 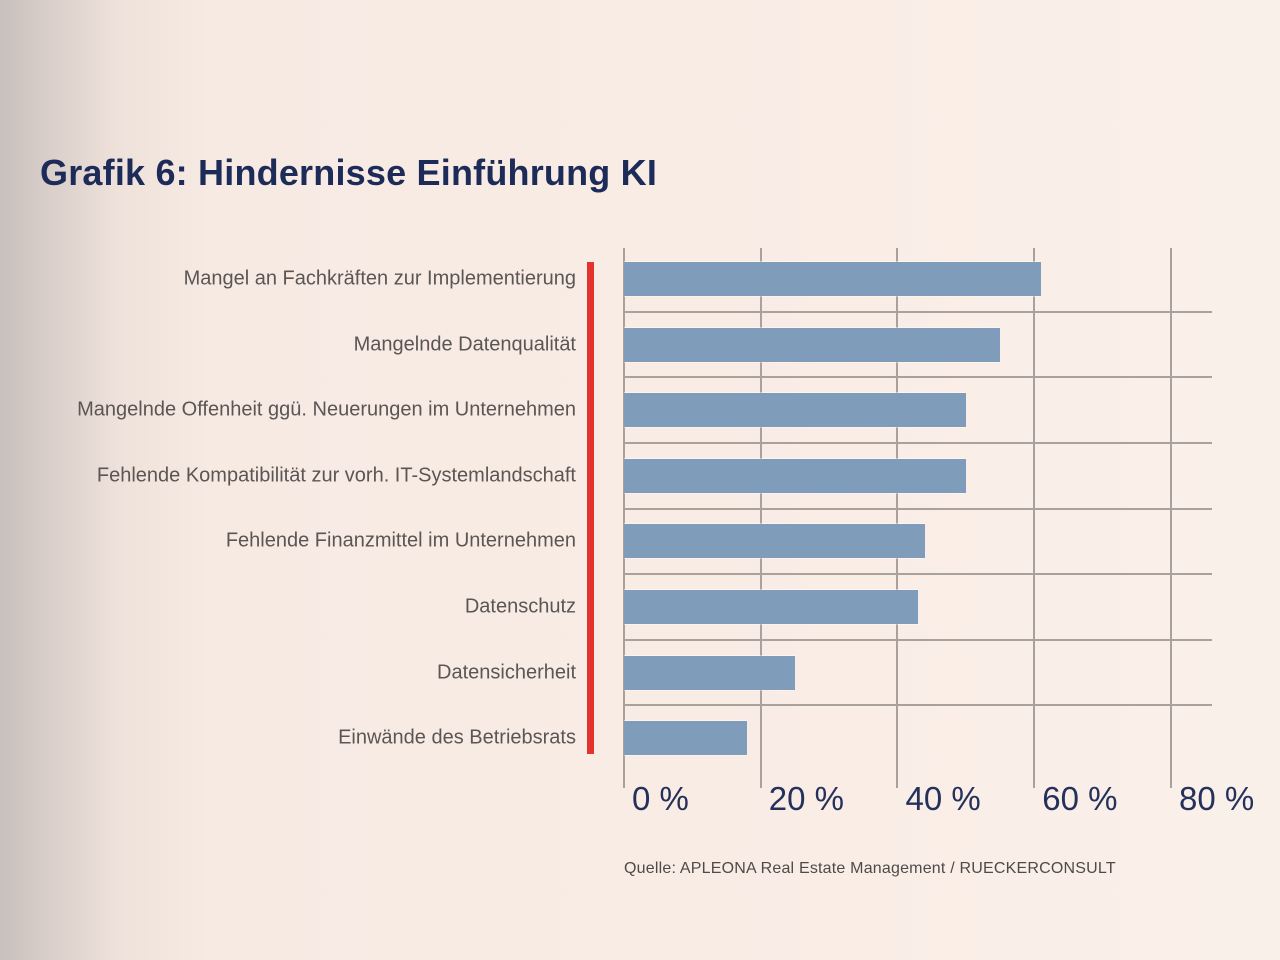 What do you see at coordinates (464, 344) in the screenshot?
I see `category-label: Mangelnde Datenqualität` at bounding box center [464, 344].